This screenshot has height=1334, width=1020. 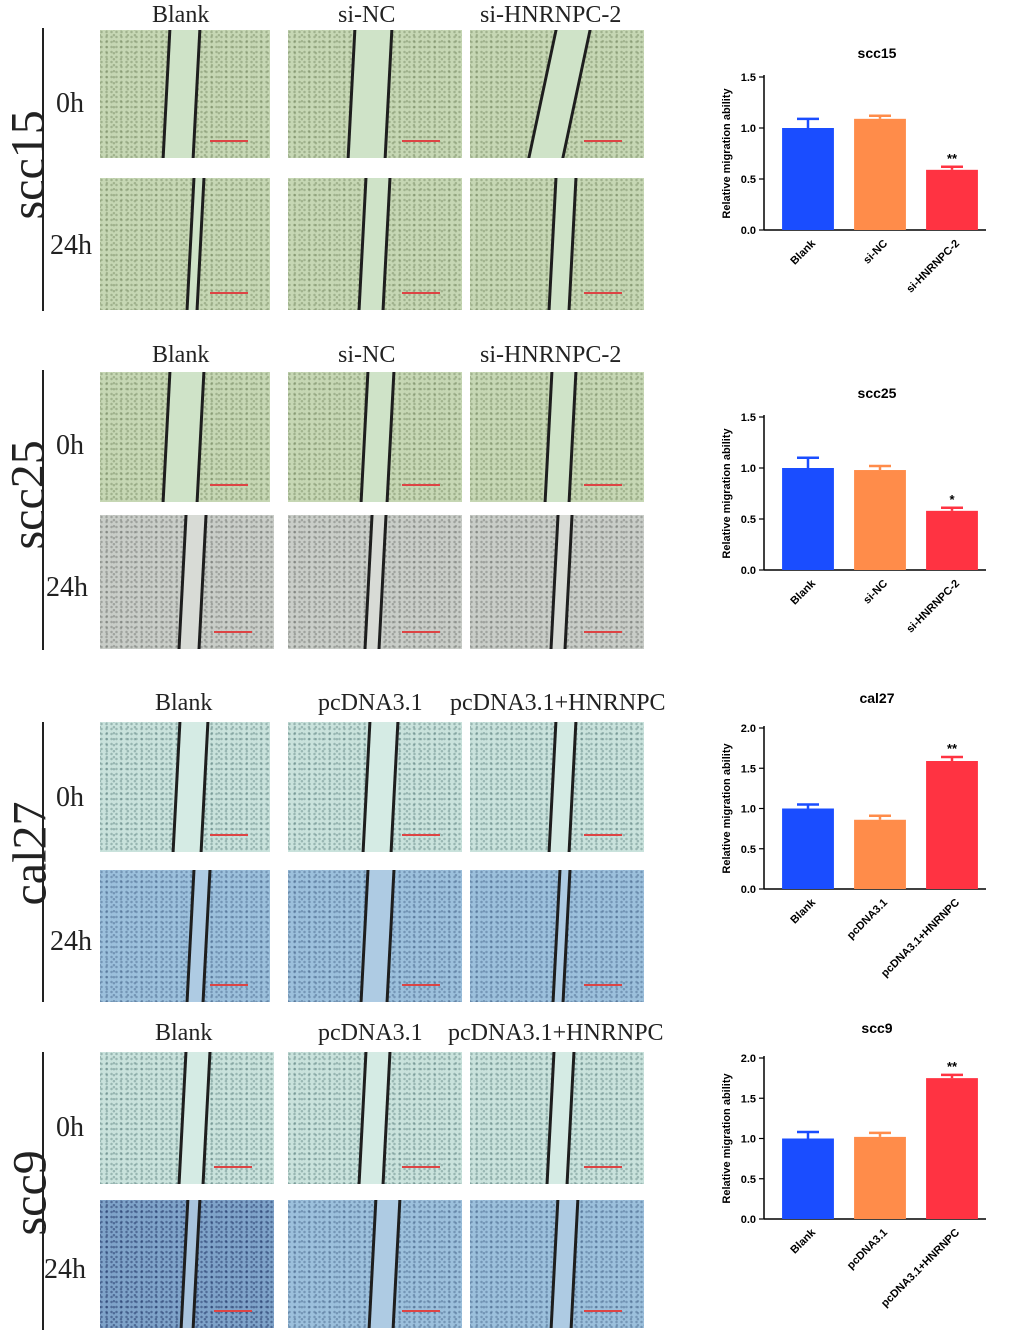 I want to click on cell-texture, so click(x=185, y=244).